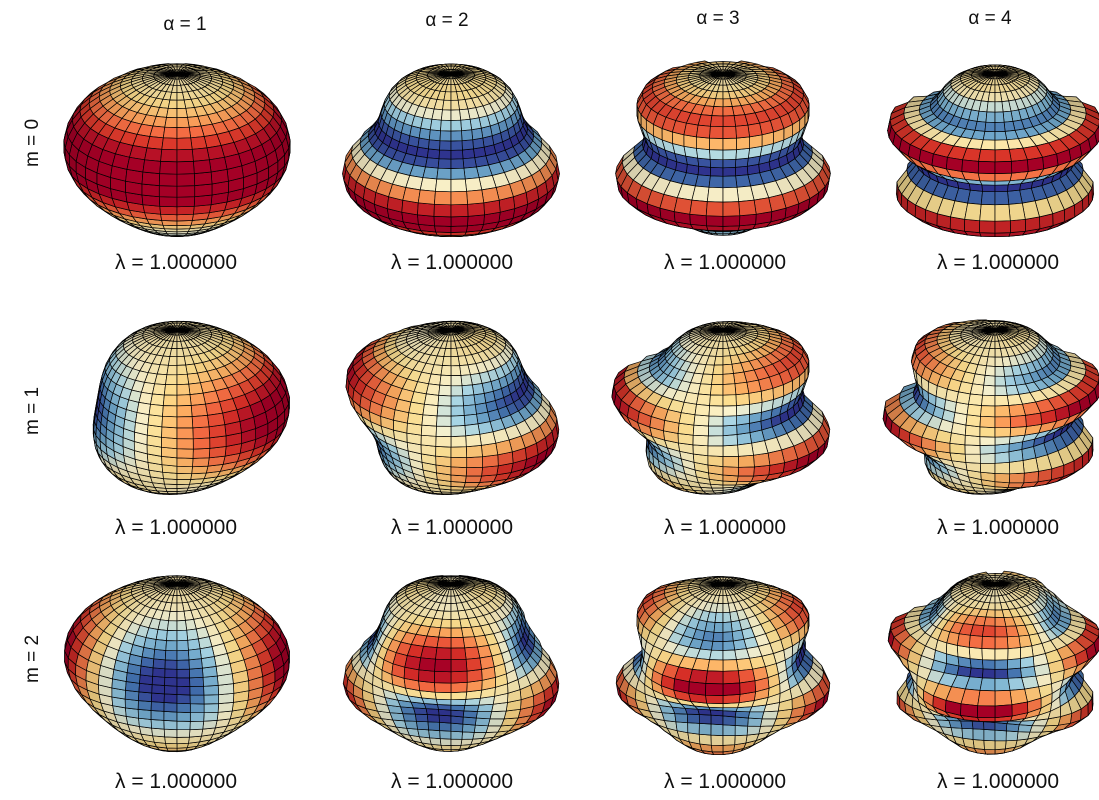  I want to click on surface-r1-c0, so click(191, 407).